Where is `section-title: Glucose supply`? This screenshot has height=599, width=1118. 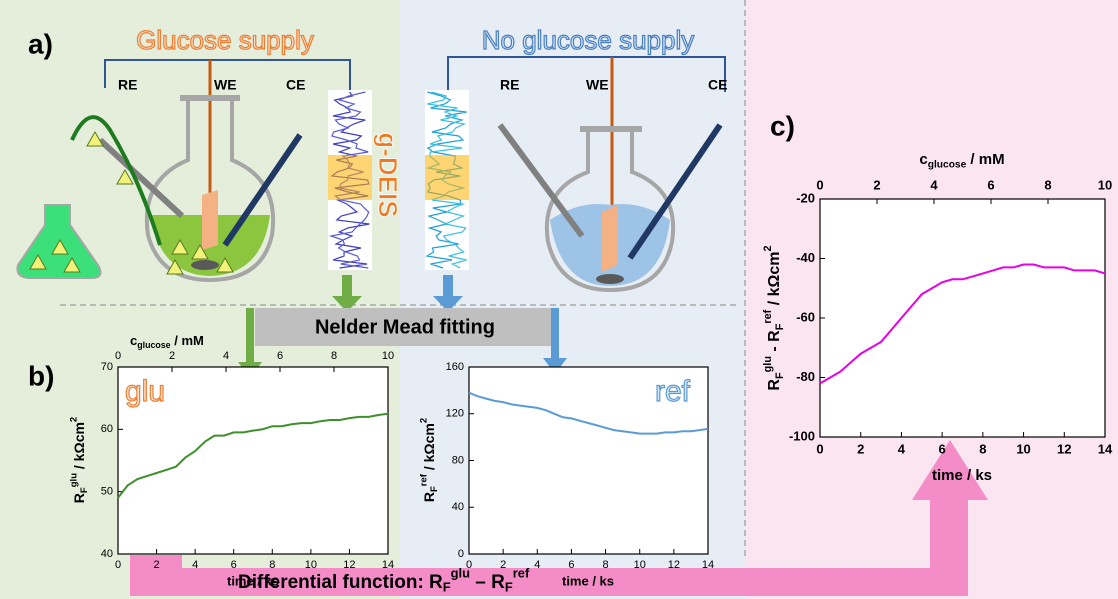 section-title: Glucose supply is located at coordinates (225, 40).